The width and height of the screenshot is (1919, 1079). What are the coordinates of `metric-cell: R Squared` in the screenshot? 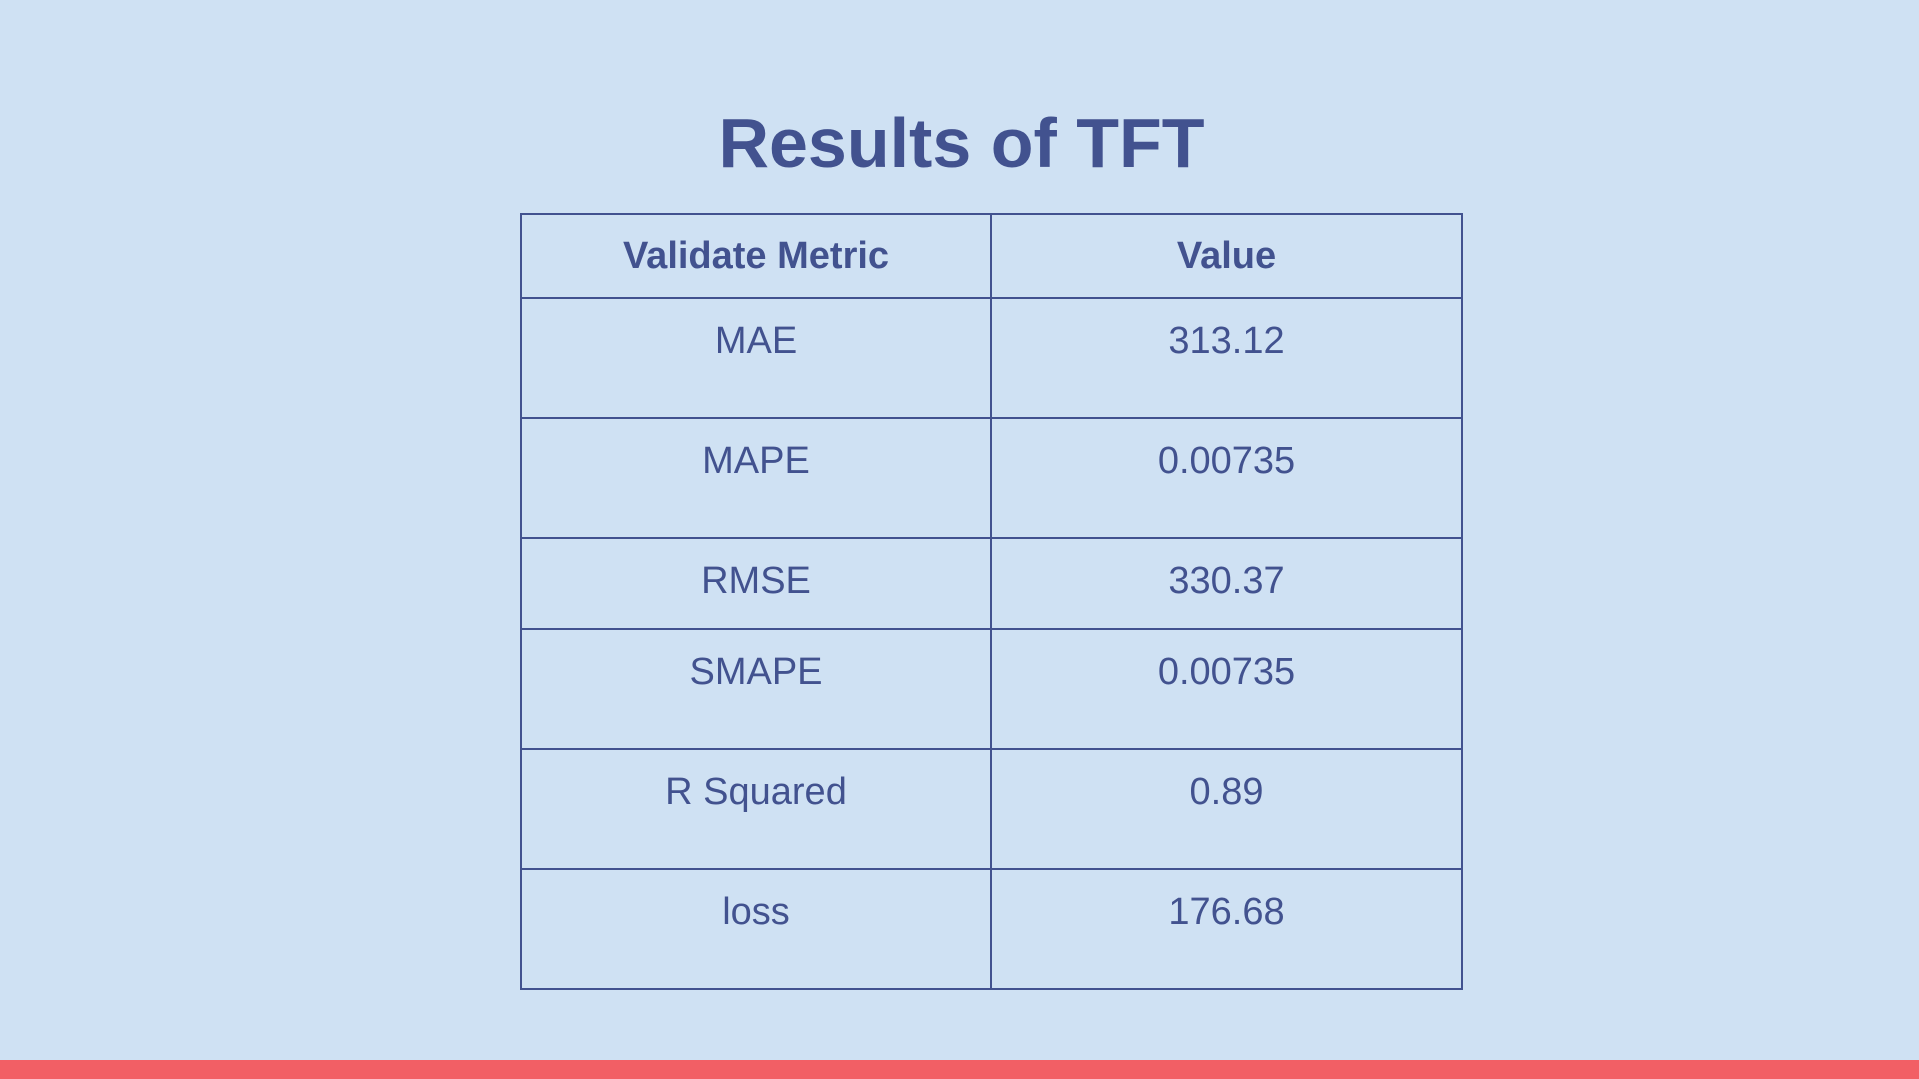 It's located at (756, 809).